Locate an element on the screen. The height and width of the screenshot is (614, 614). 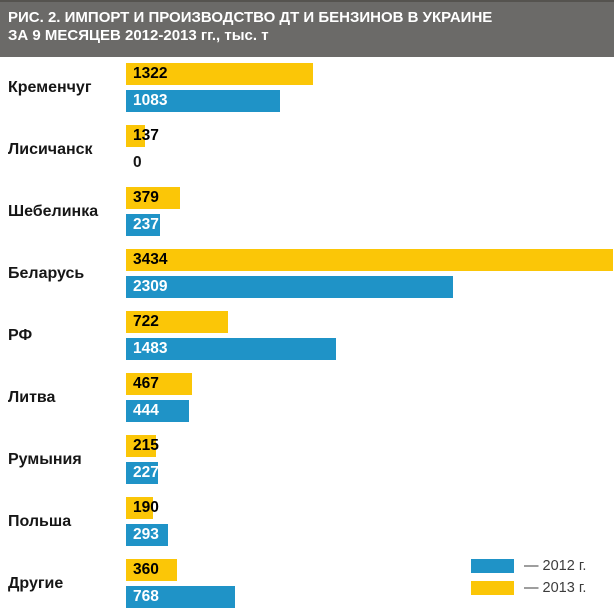
chart-row-rf: РФ 722 1483 is located at coordinates (307, 335).